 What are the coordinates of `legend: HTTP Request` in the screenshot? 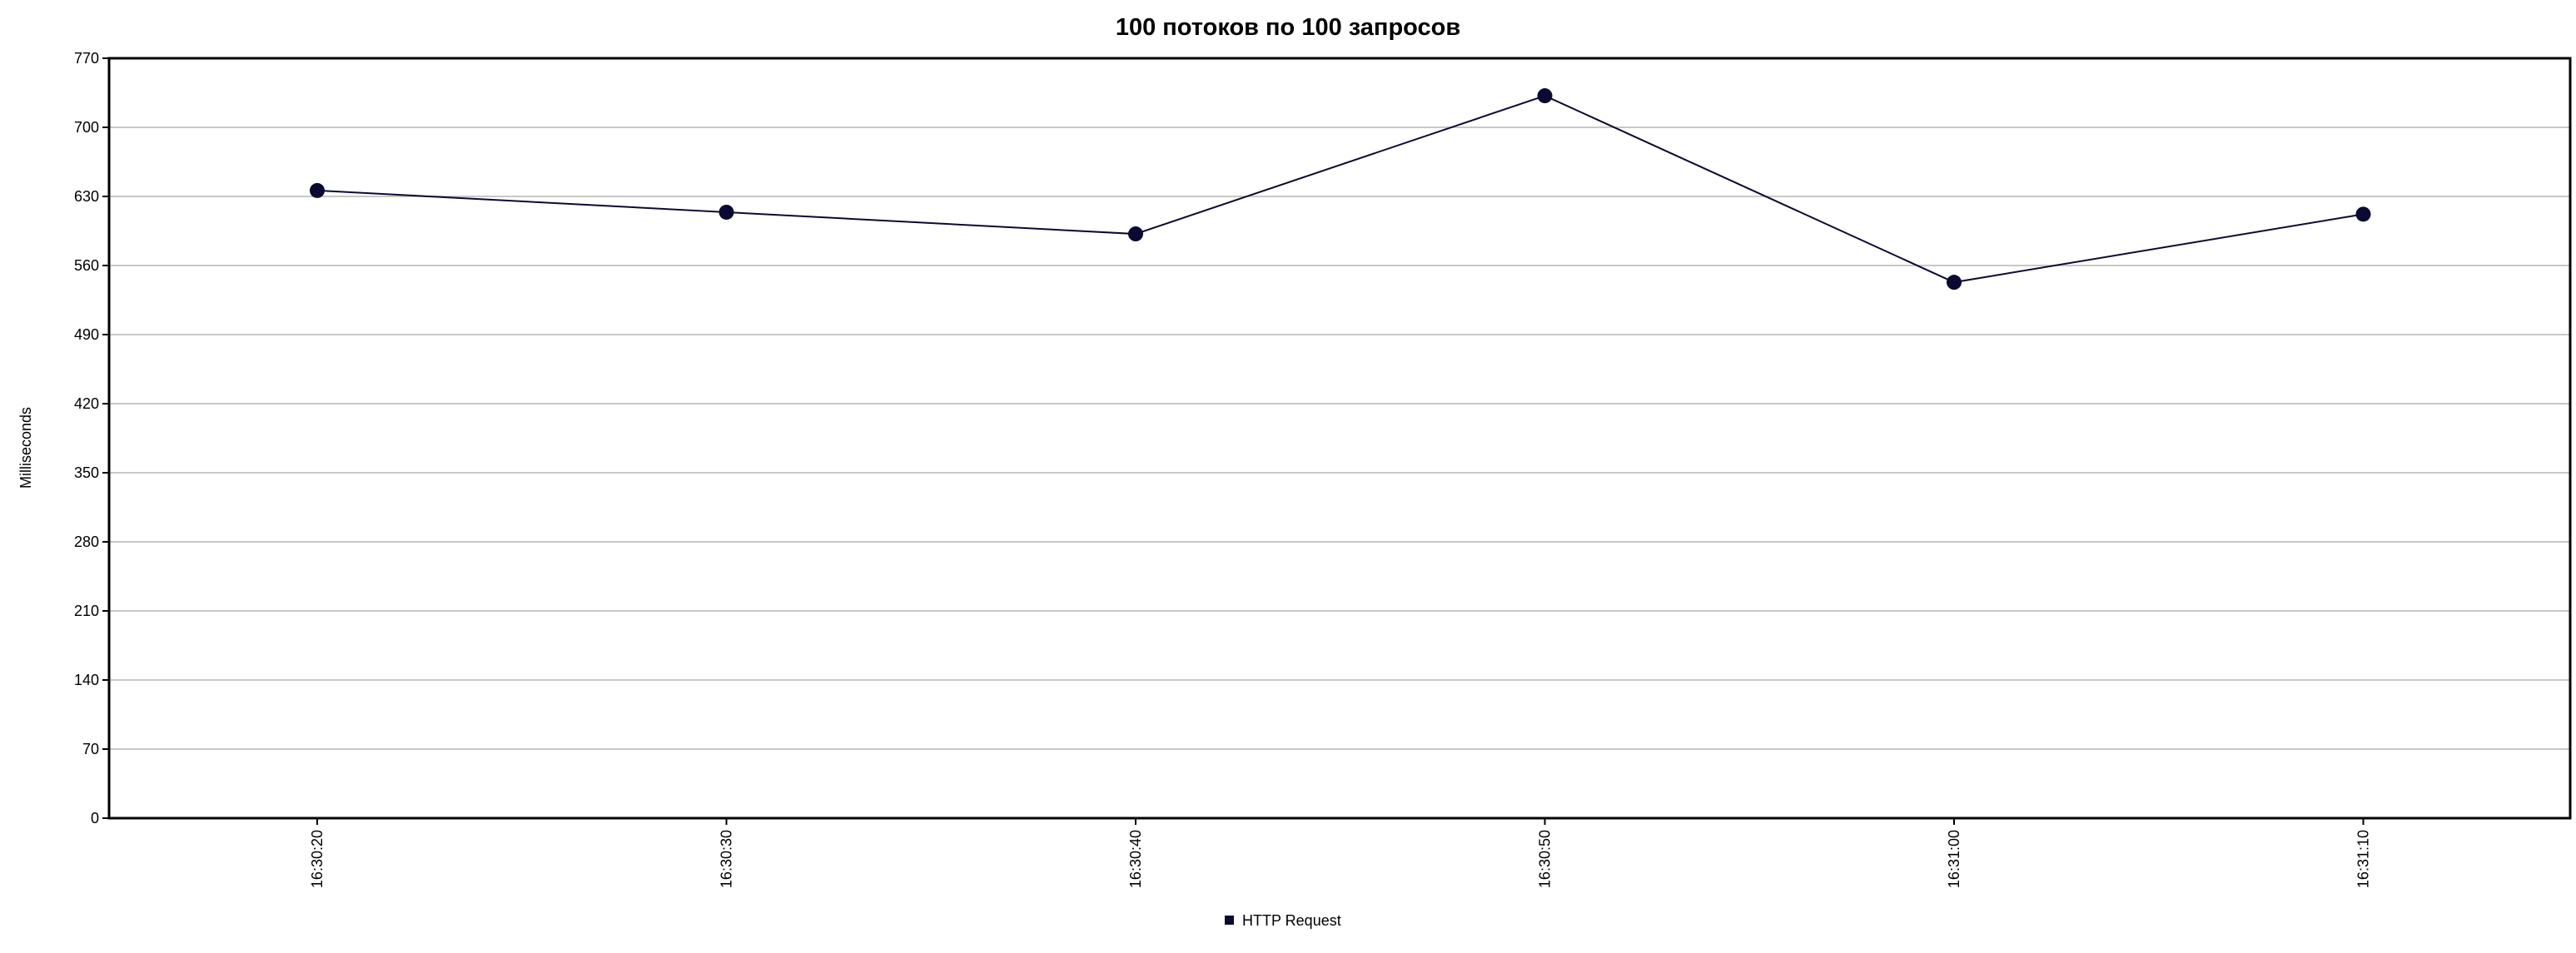 It's located at (1283, 920).